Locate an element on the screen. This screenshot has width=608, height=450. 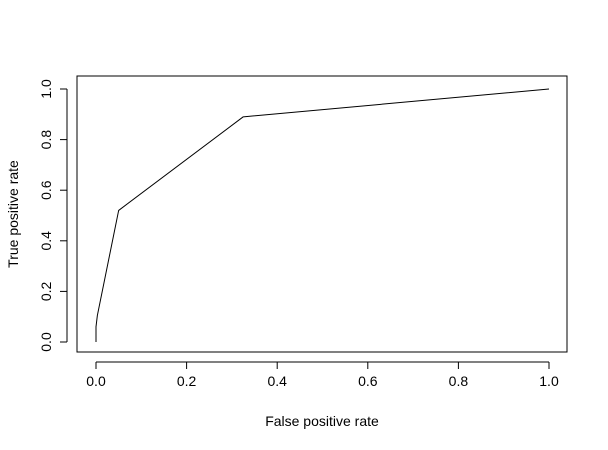
x-tick-label: 0.0 is located at coordinates (96, 381).